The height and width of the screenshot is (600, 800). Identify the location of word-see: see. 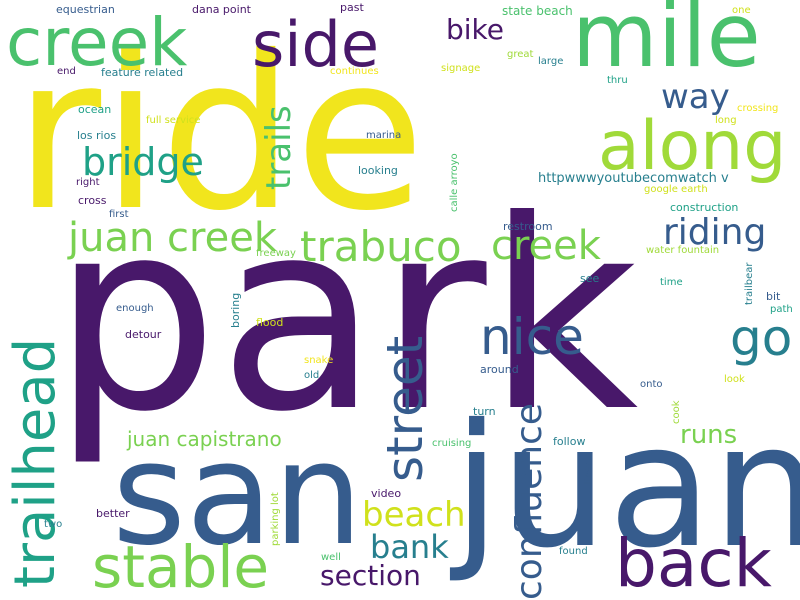
(590, 278).